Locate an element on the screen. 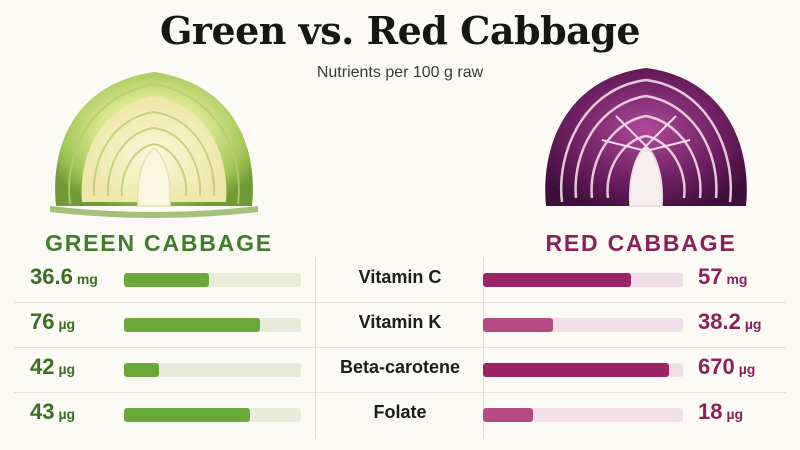 The width and height of the screenshot is (800, 450). green-value-number: 42 is located at coordinates (42, 366).